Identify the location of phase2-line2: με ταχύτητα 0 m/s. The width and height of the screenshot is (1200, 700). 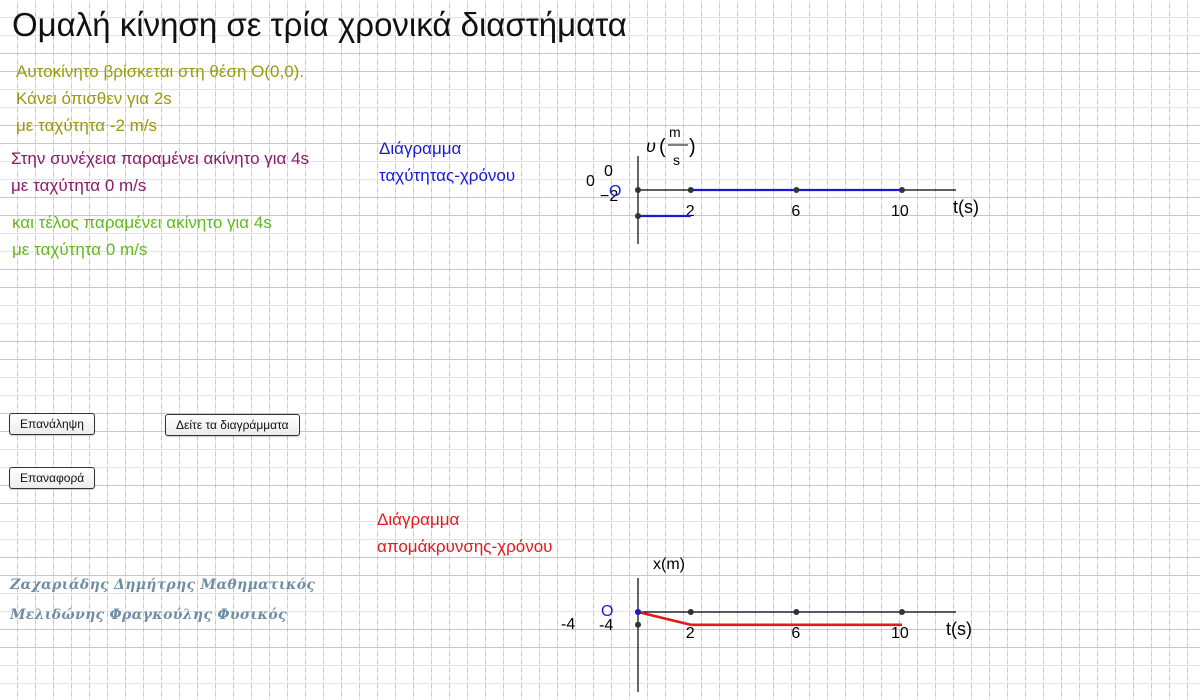
(79, 185).